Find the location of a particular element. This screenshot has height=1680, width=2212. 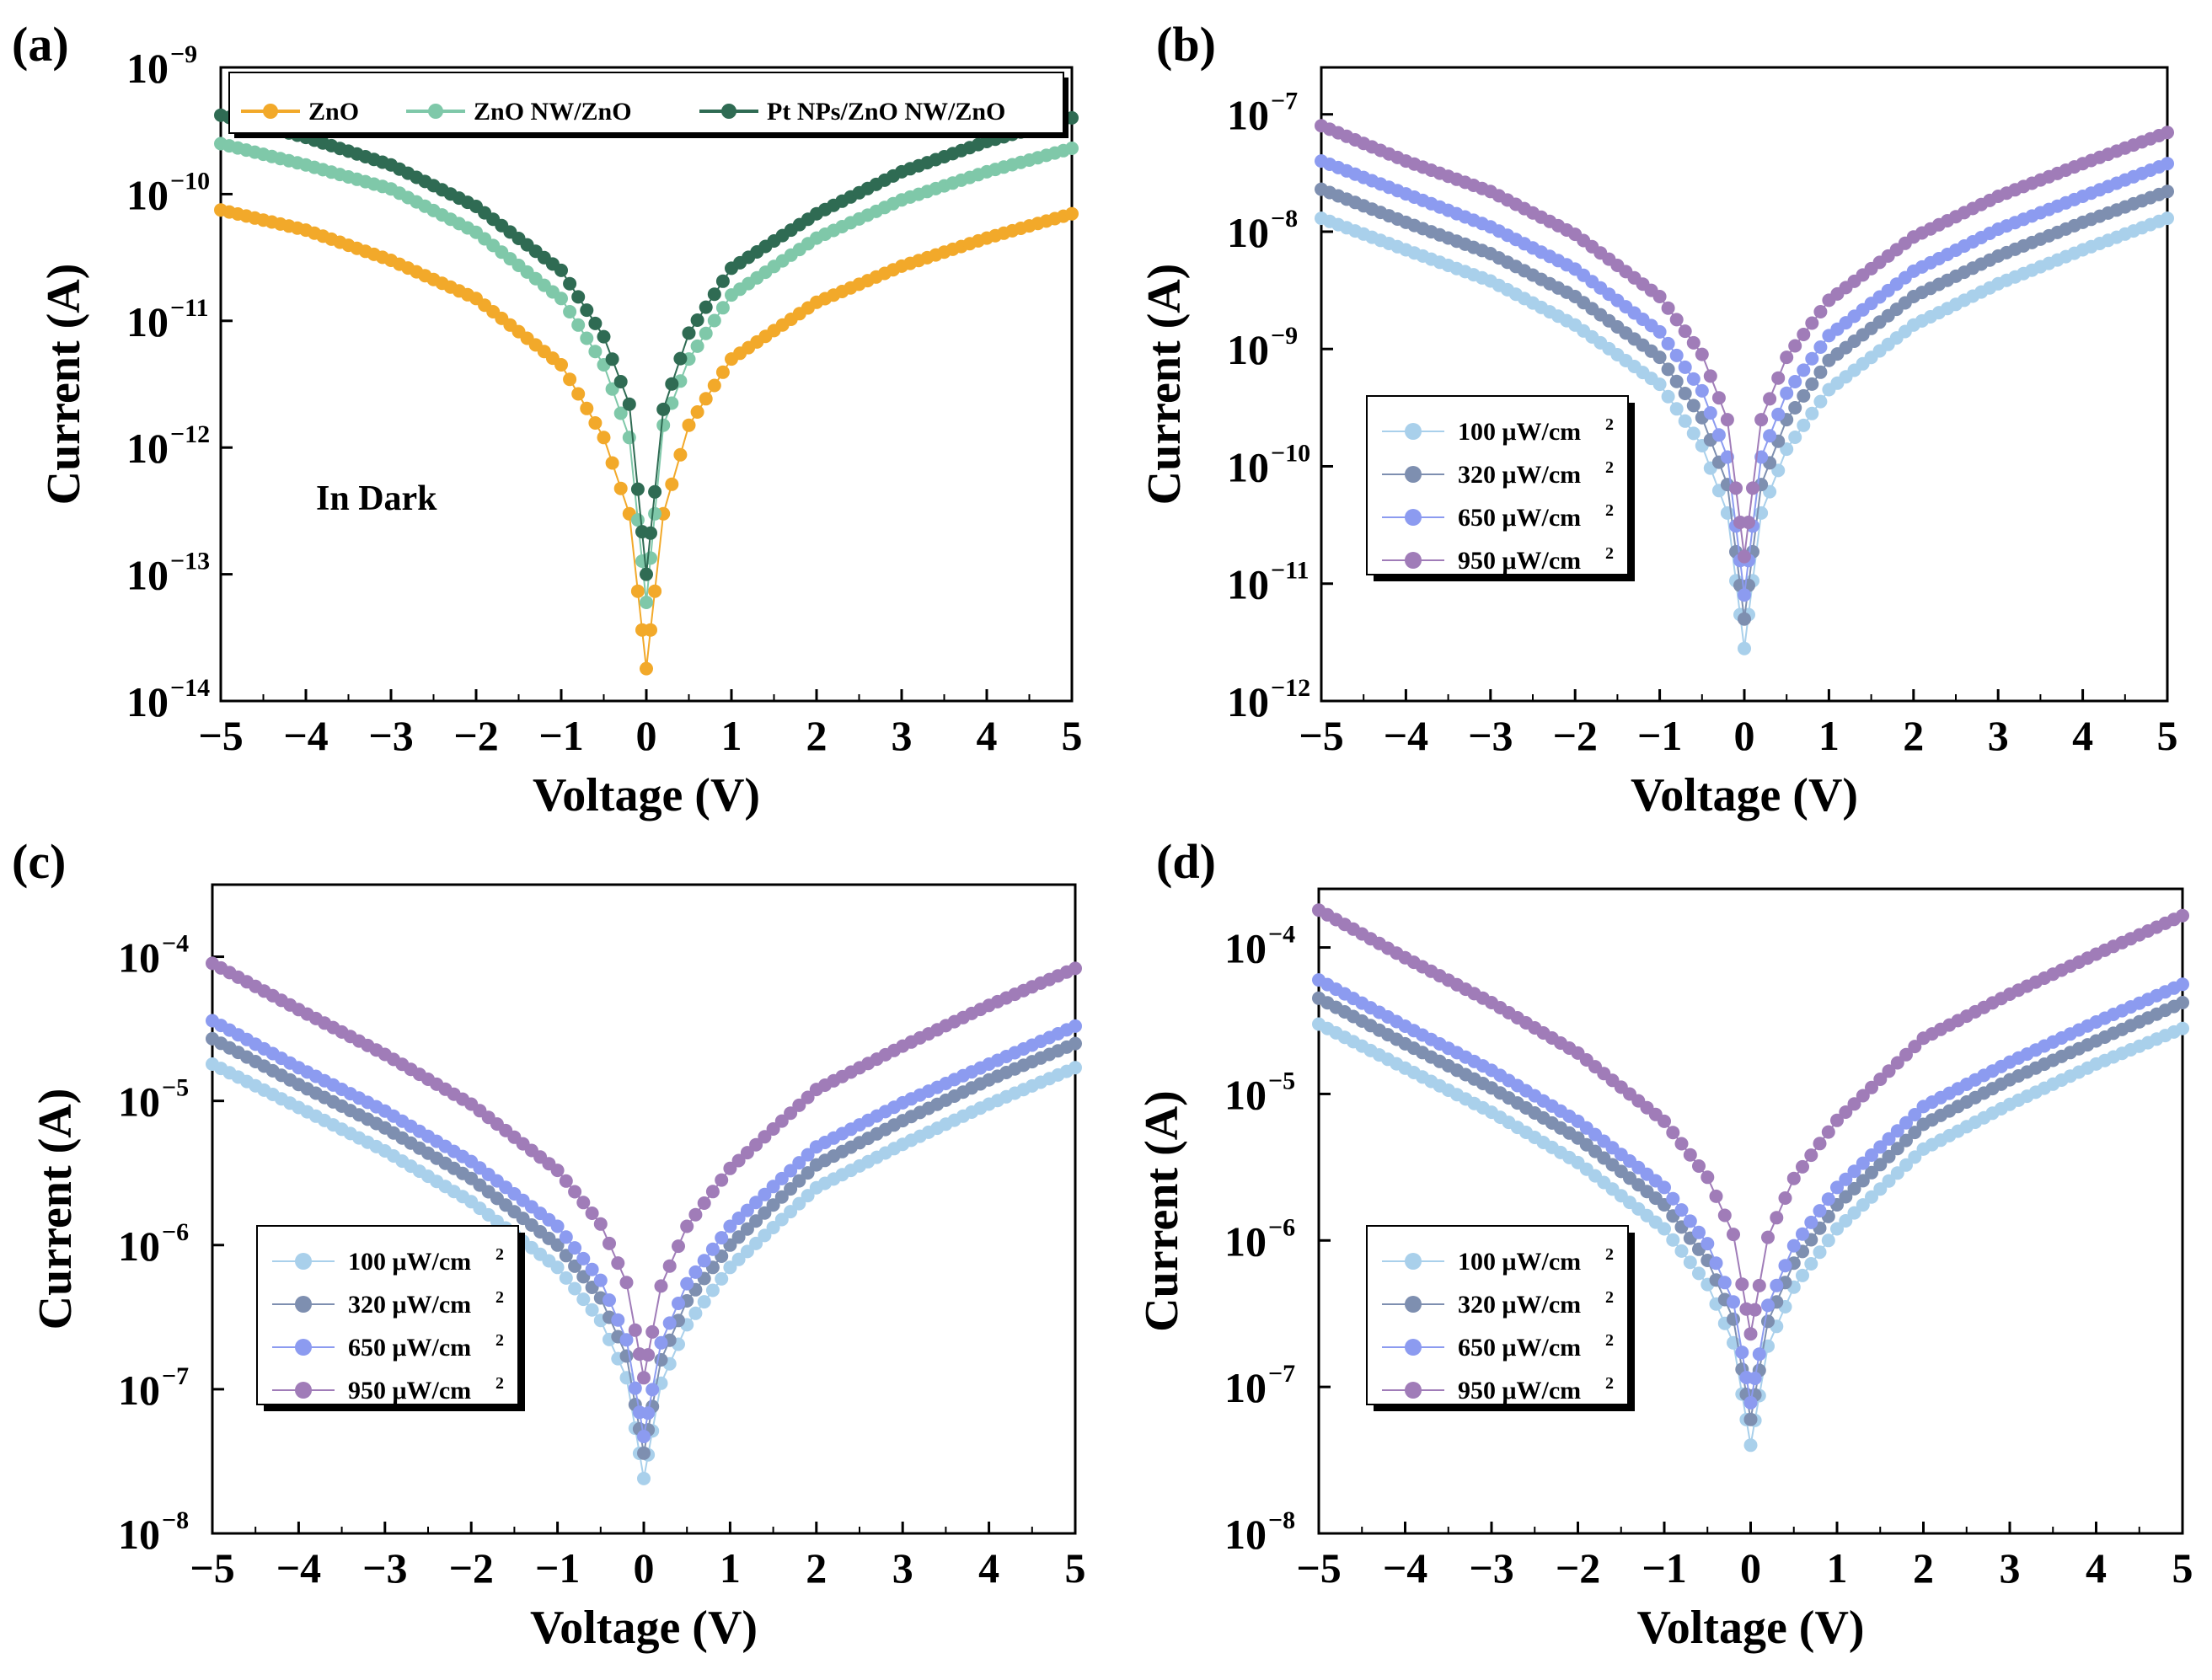

x-tick-label: 0 is located at coordinates (1745, 735).